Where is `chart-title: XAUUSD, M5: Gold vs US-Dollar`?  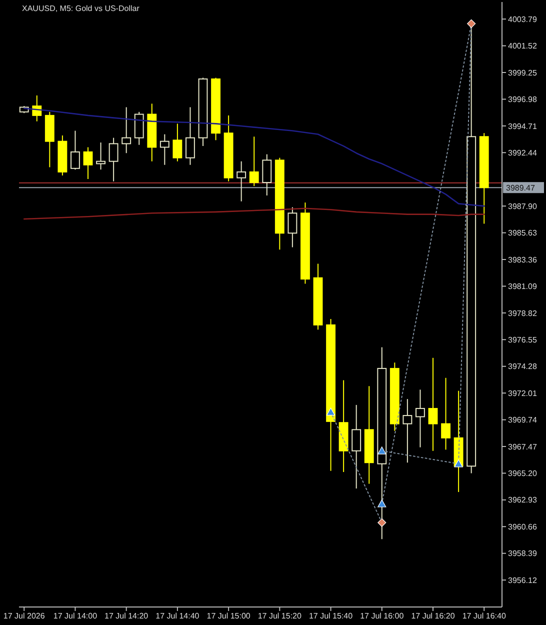
chart-title: XAUUSD, M5: Gold vs US-Dollar is located at coordinates (81, 9).